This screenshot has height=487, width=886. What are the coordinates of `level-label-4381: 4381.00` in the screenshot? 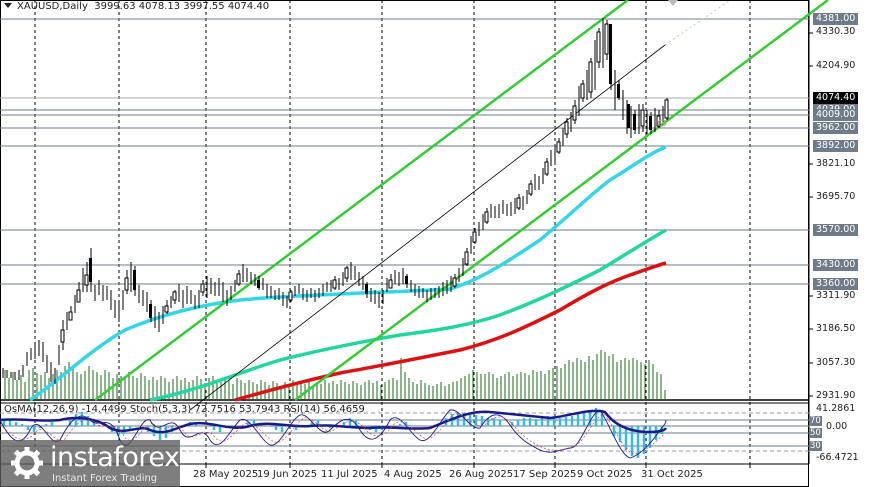 It's located at (836, 19).